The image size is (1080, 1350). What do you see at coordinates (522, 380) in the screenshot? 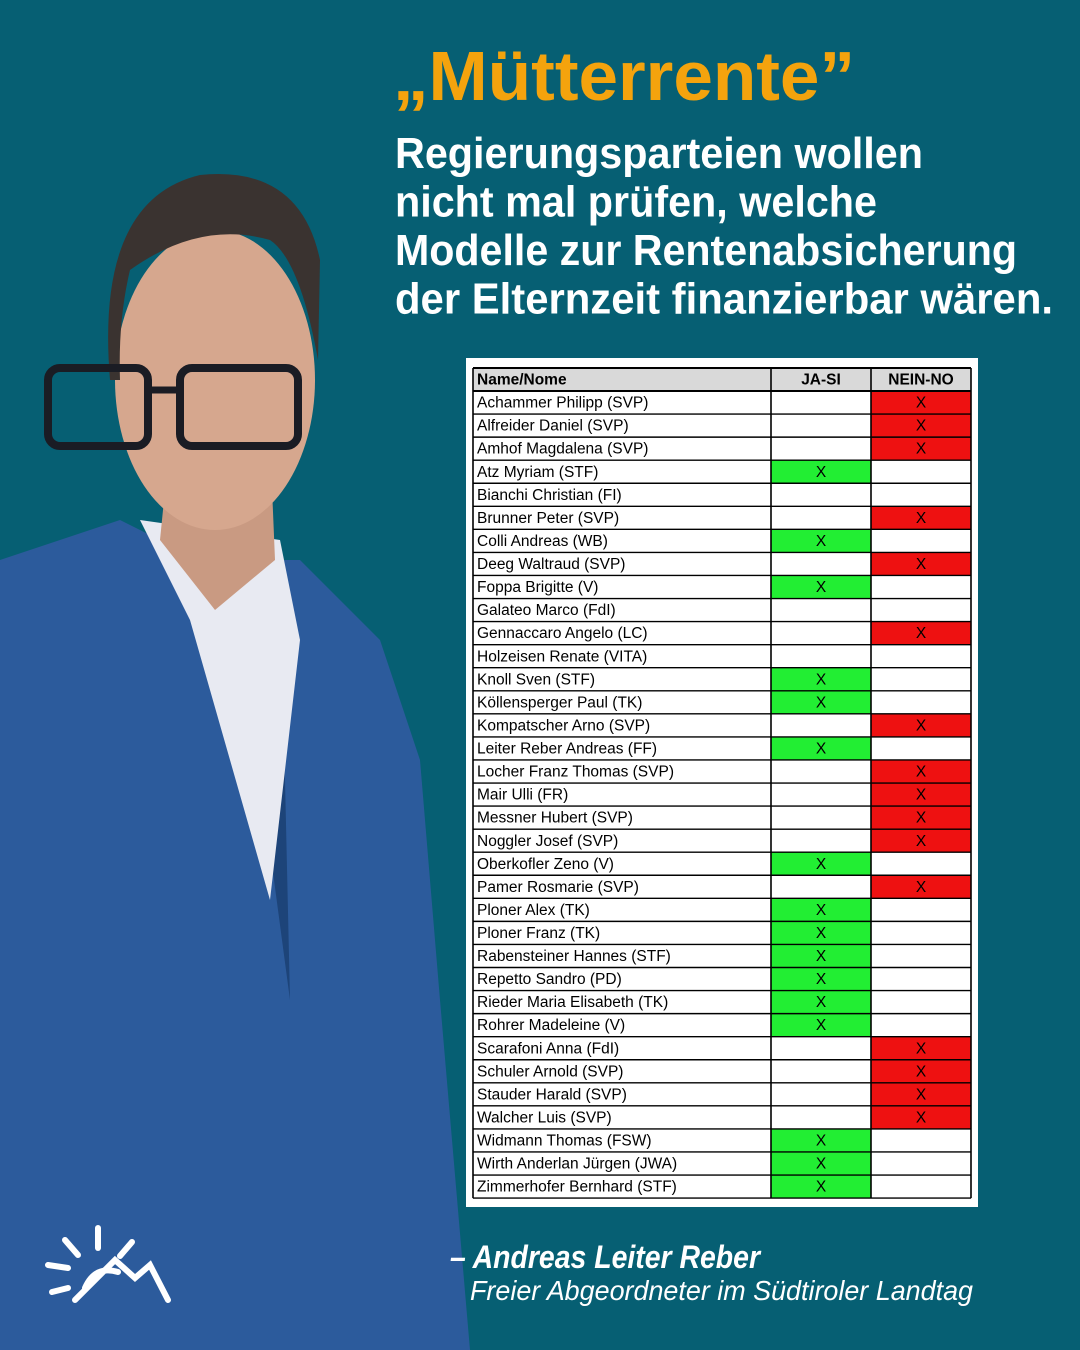
I see `column-header: Name/Nome` at bounding box center [522, 380].